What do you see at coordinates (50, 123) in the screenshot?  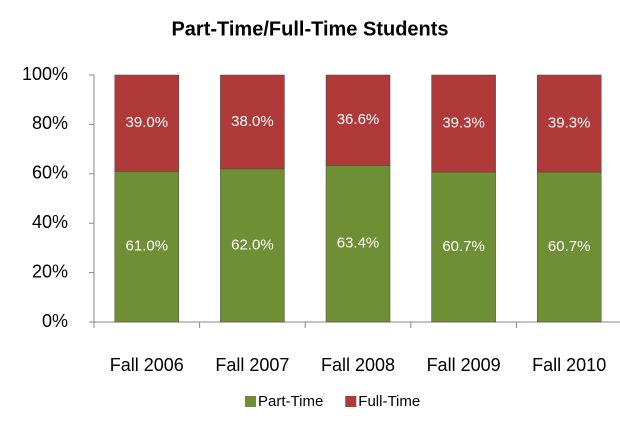 I see `y-tick-label: 80%` at bounding box center [50, 123].